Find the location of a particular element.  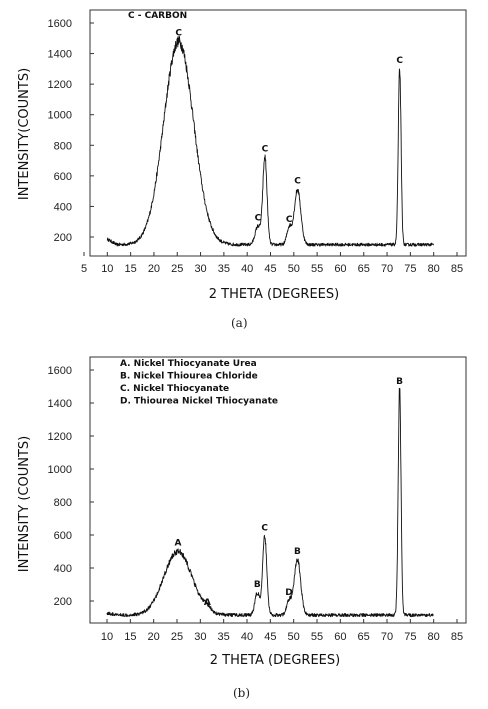

caption-b: (b) is located at coordinates (242, 693).